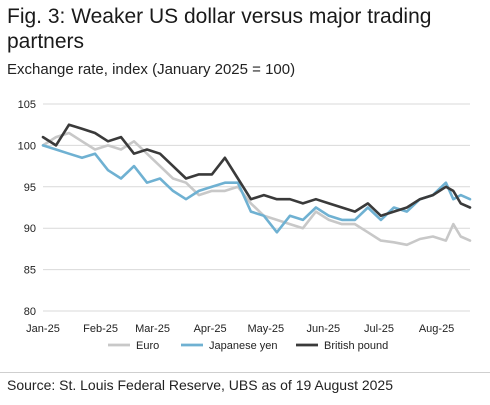 The width and height of the screenshot is (490, 405). What do you see at coordinates (43, 329) in the screenshot?
I see `x-tick-label: Jan-25` at bounding box center [43, 329].